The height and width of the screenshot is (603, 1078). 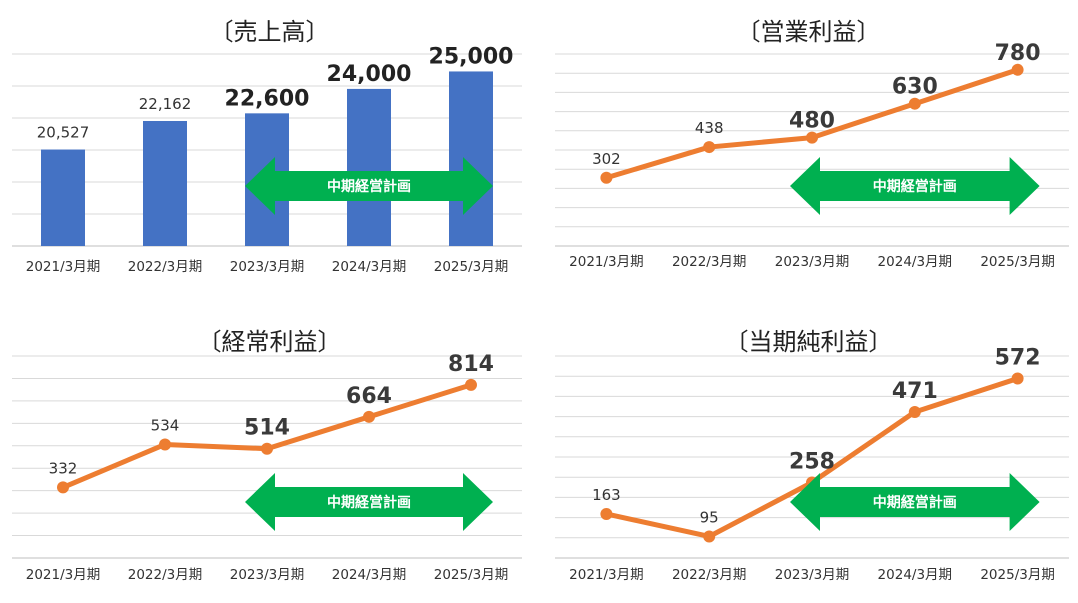 I want to click on data-label: 24,000, so click(x=369, y=74).